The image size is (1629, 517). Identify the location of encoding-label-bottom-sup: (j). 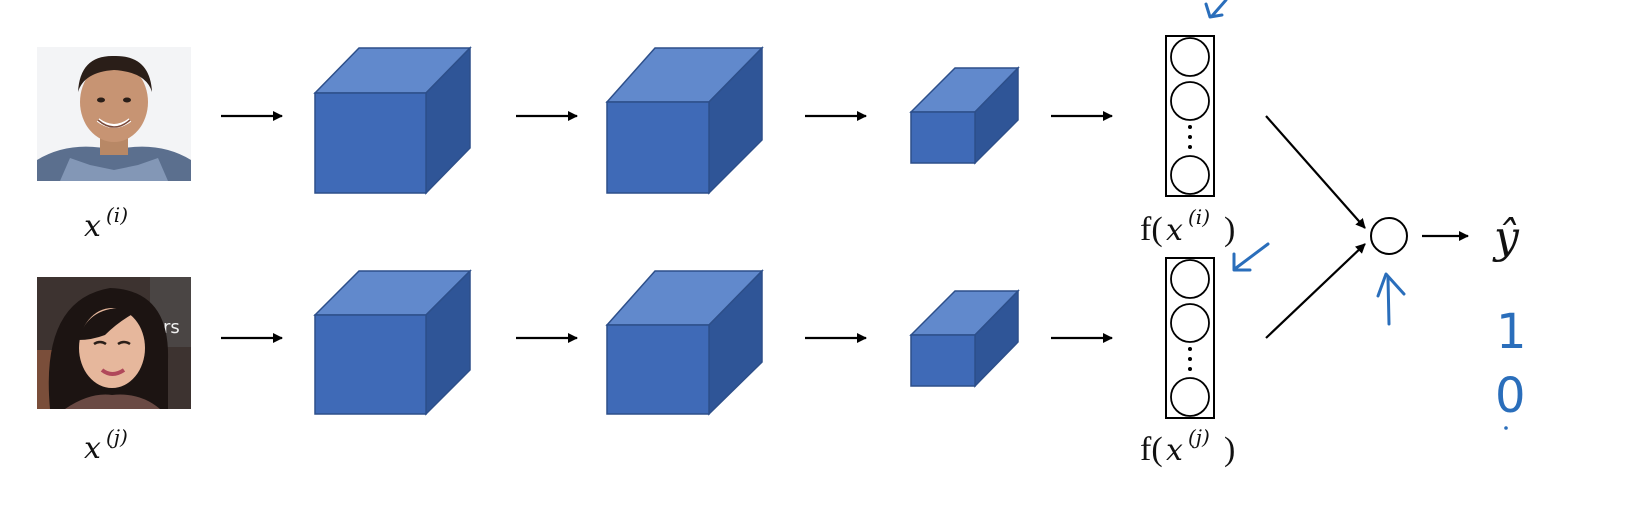
(1199, 437).